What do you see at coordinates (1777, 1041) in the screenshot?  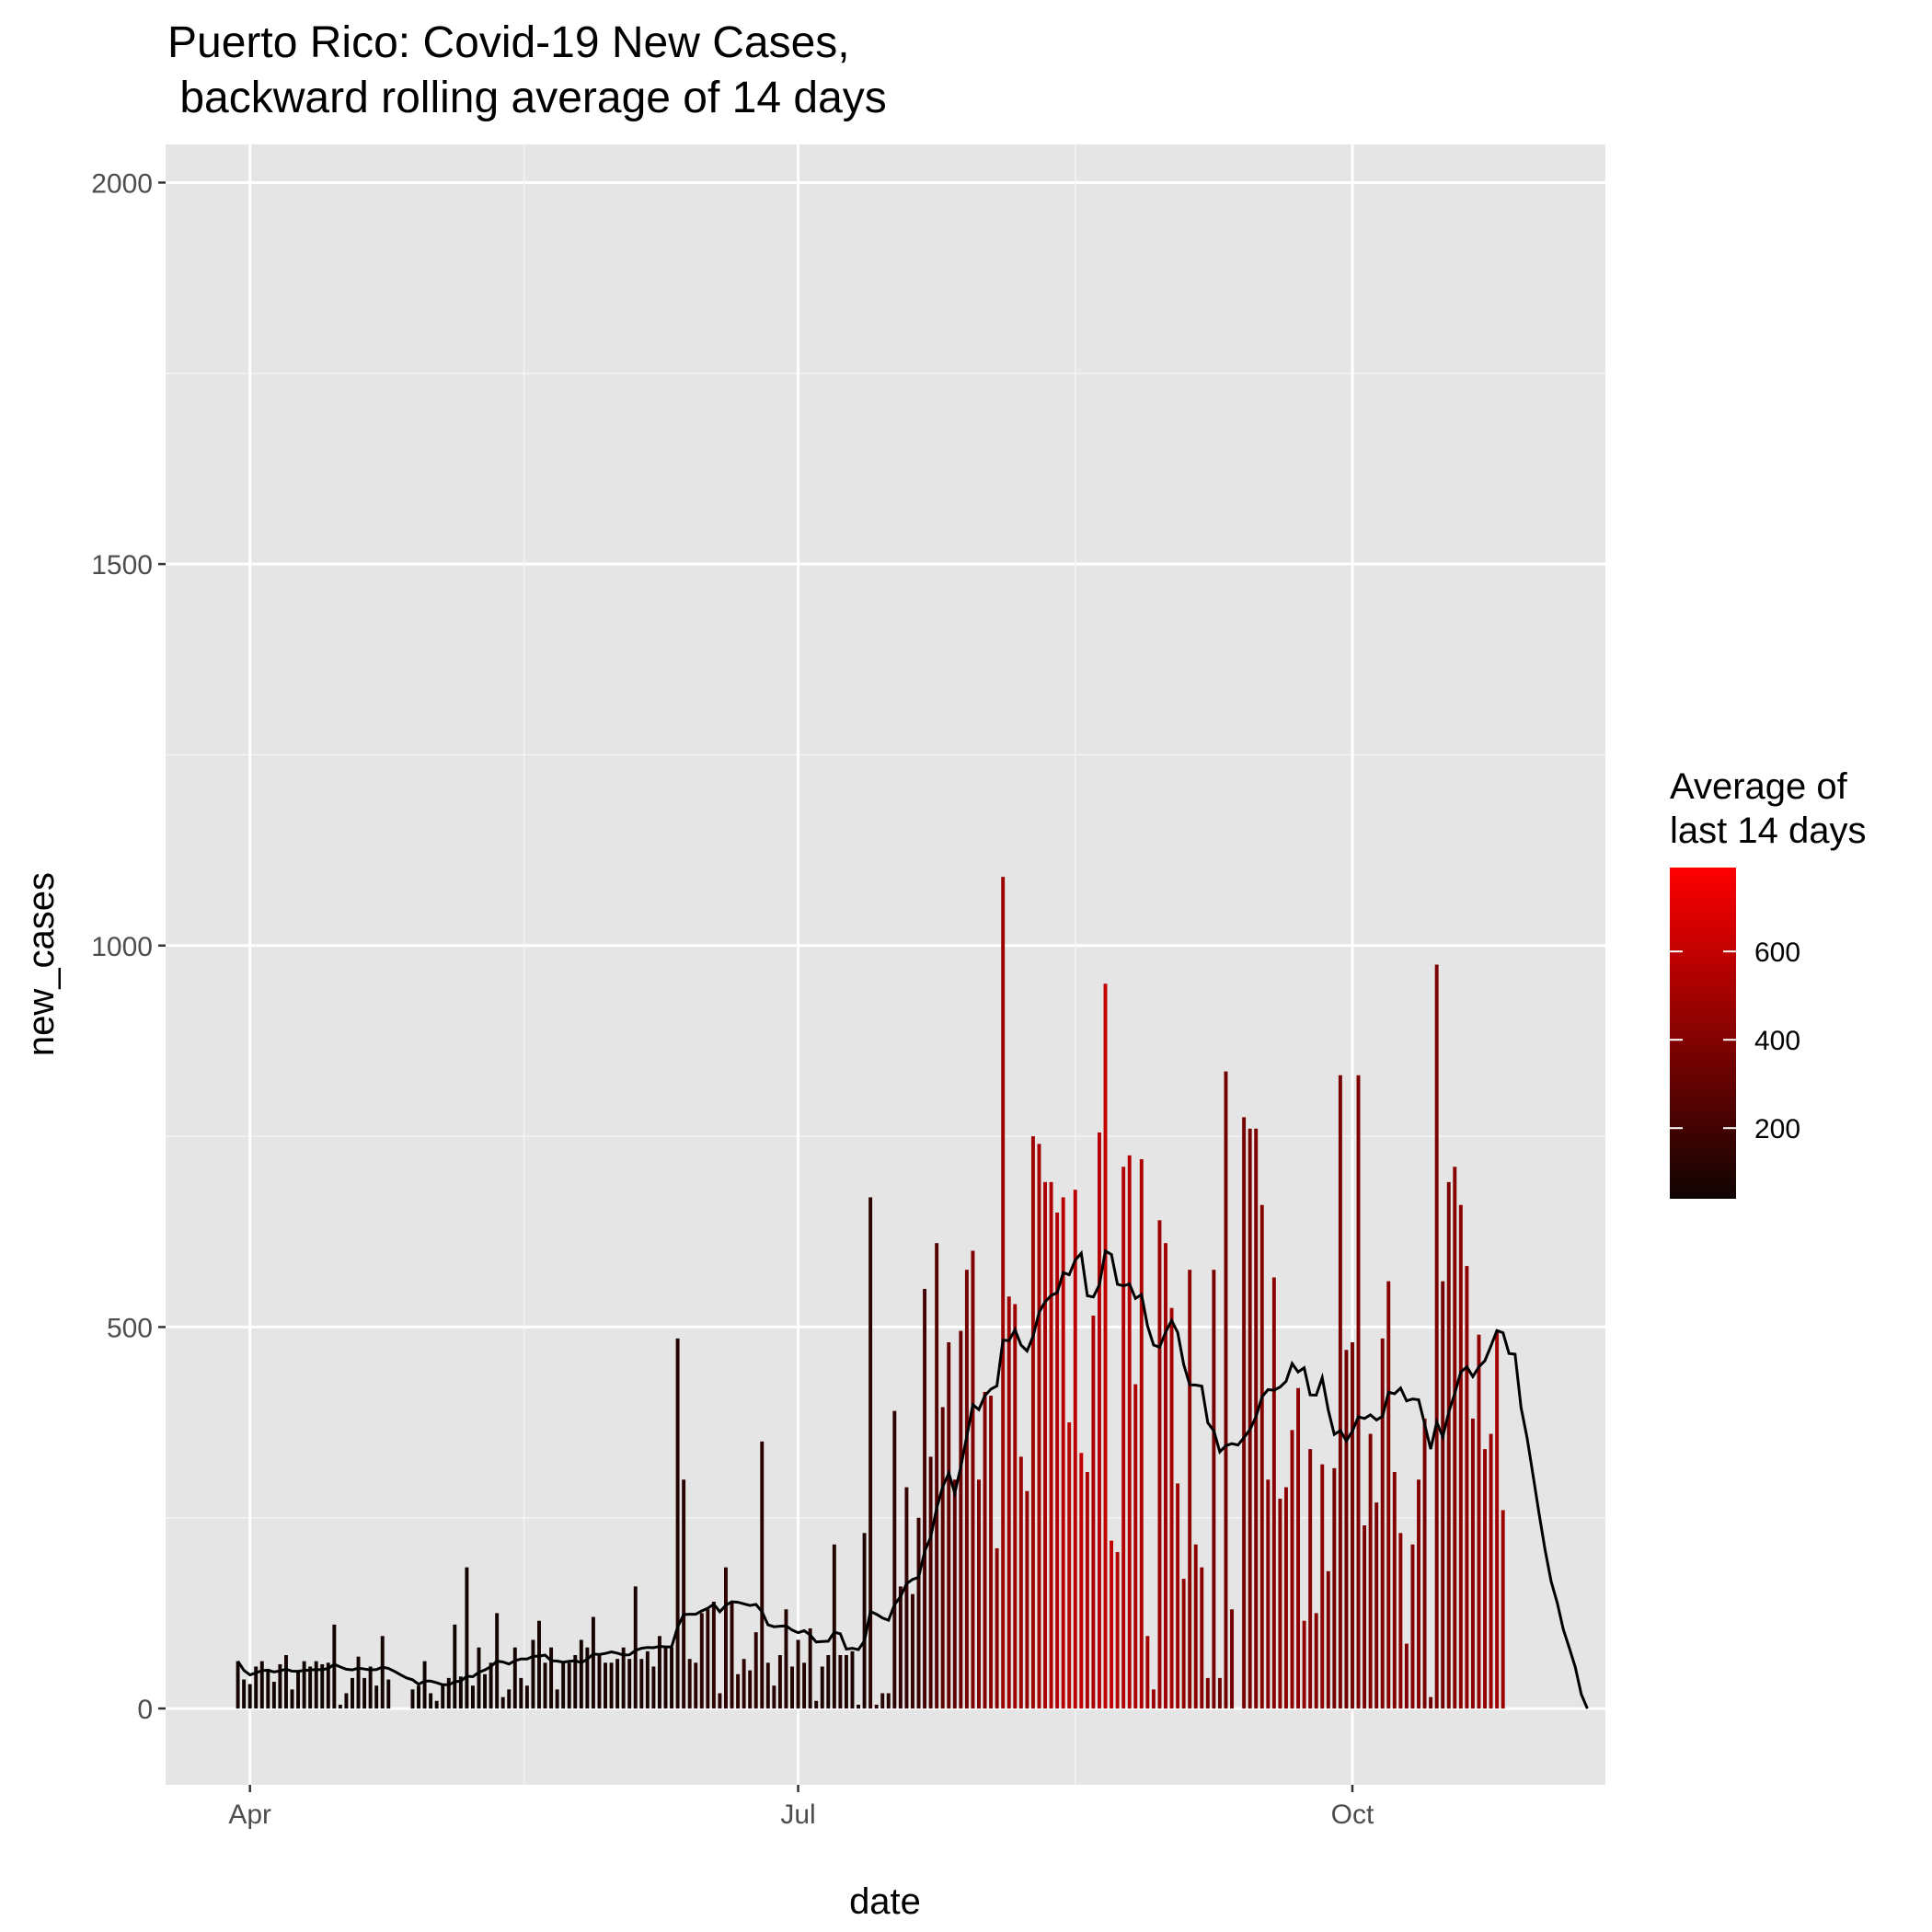 I see `legend-tick-label: 400` at bounding box center [1777, 1041].